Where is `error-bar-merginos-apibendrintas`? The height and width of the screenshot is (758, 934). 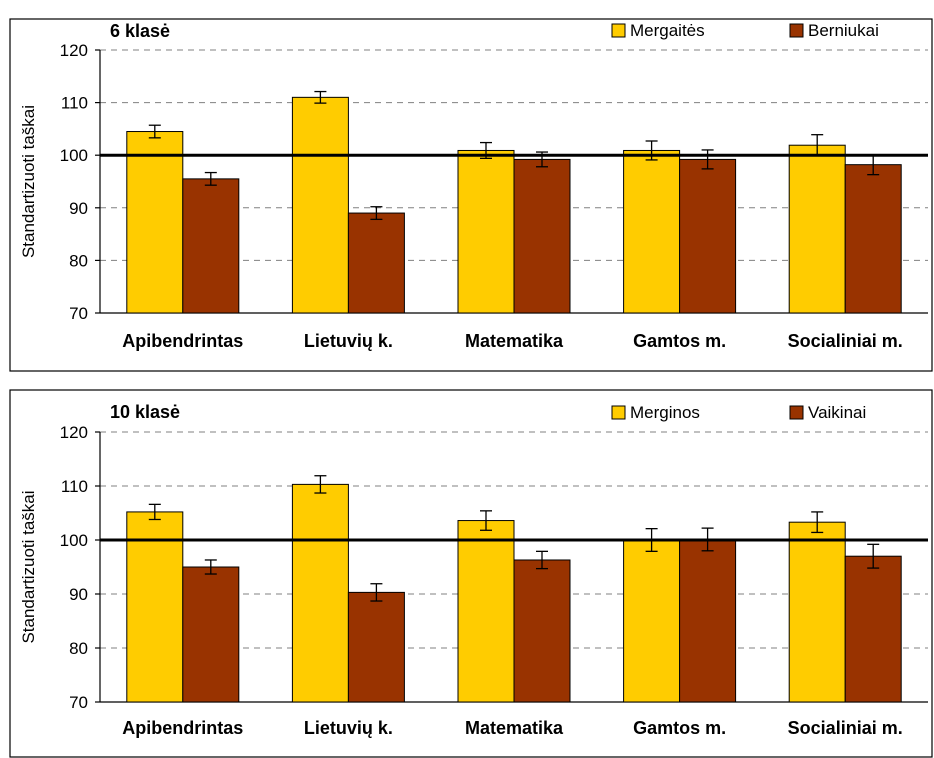 error-bar-merginos-apibendrintas is located at coordinates (154, 512).